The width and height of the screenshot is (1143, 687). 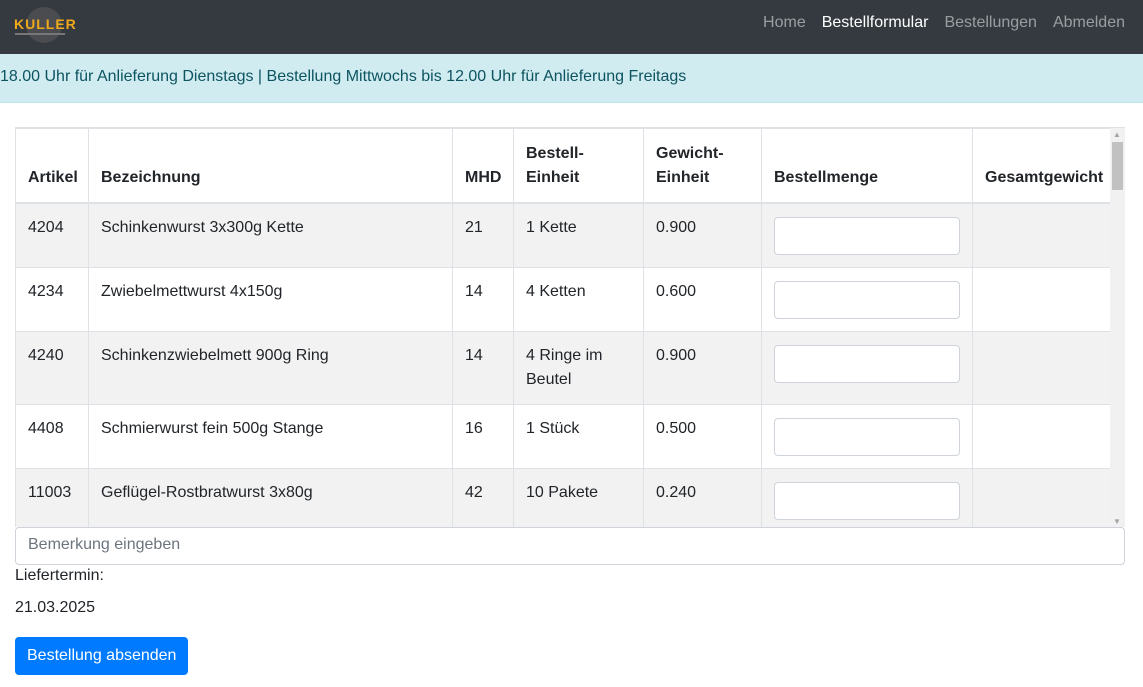 What do you see at coordinates (1088, 22) in the screenshot?
I see `nav-abmelden: Abmelden` at bounding box center [1088, 22].